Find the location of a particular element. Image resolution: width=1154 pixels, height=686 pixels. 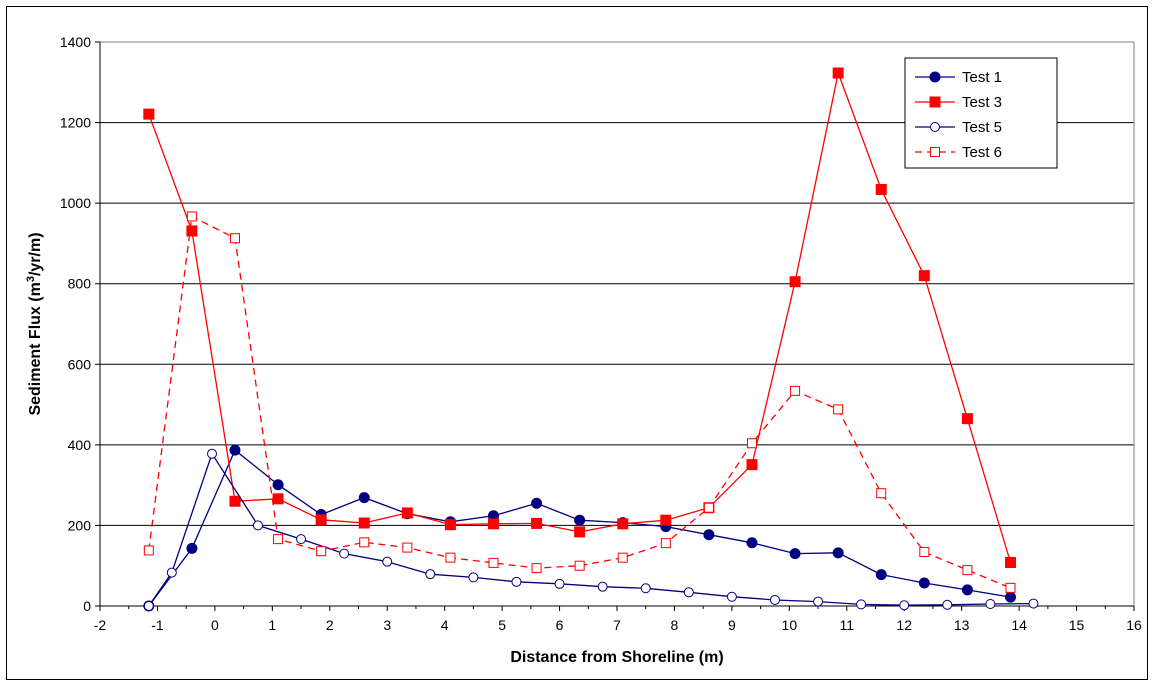

x-tick-label: 1 is located at coordinates (272, 625).